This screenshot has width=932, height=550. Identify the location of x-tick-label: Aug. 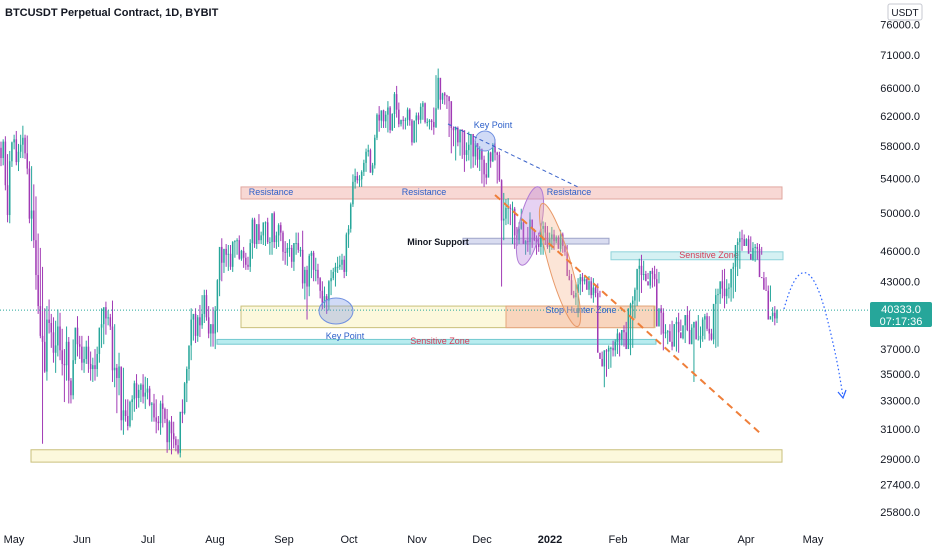
(215, 540).